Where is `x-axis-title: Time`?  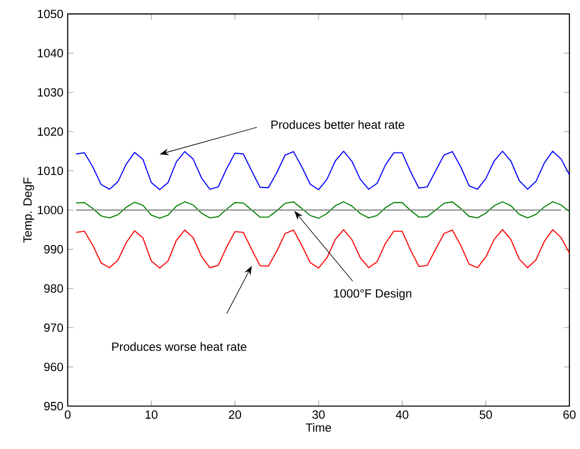
x-axis-title: Time is located at coordinates (319, 427).